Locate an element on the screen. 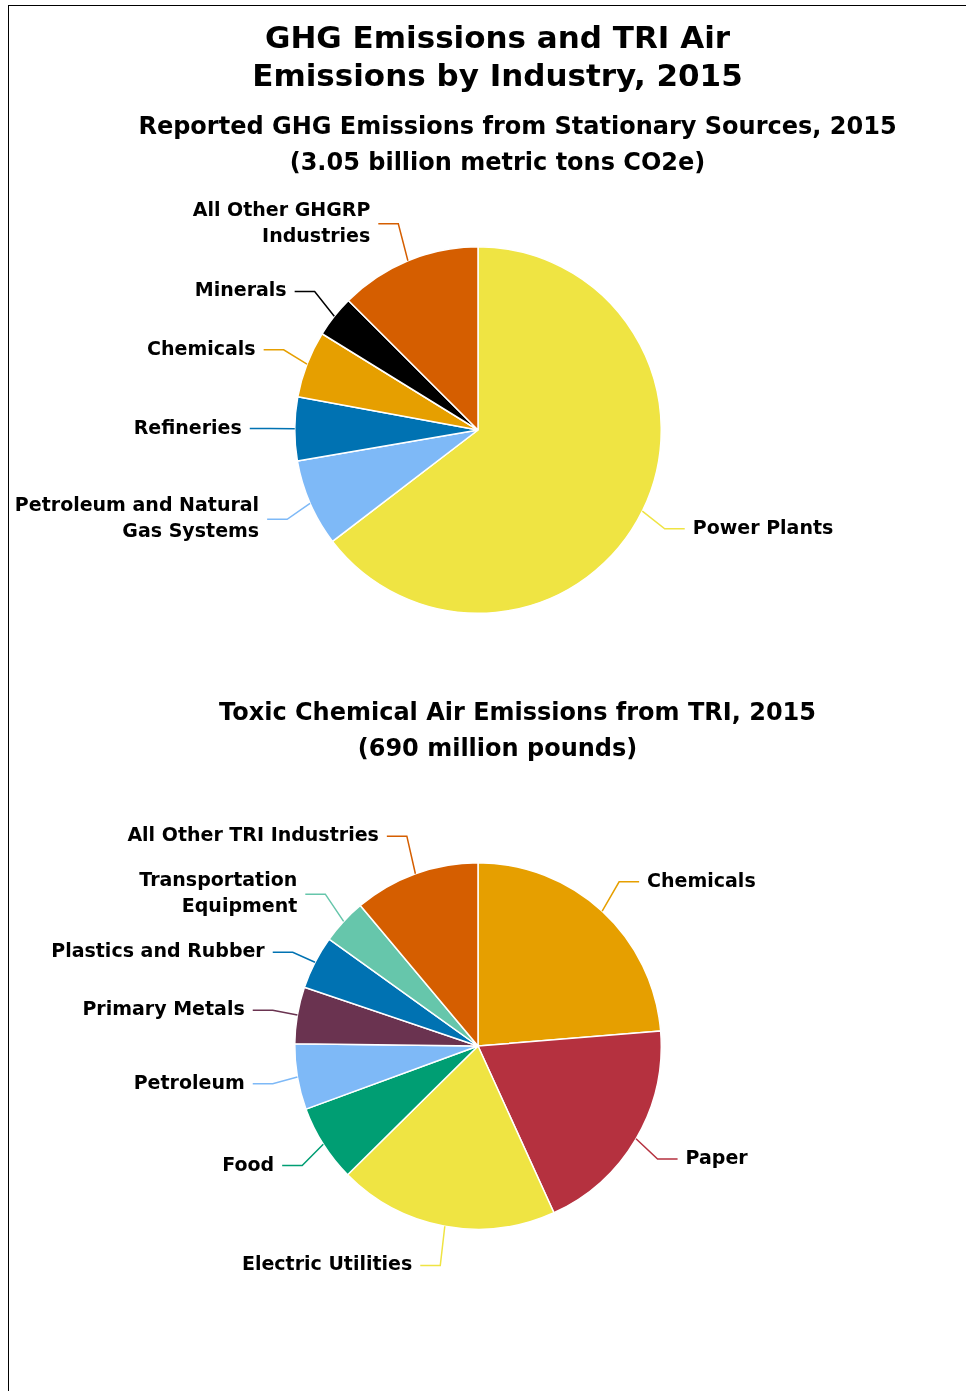  slice-label: Minerals is located at coordinates (240, 289).